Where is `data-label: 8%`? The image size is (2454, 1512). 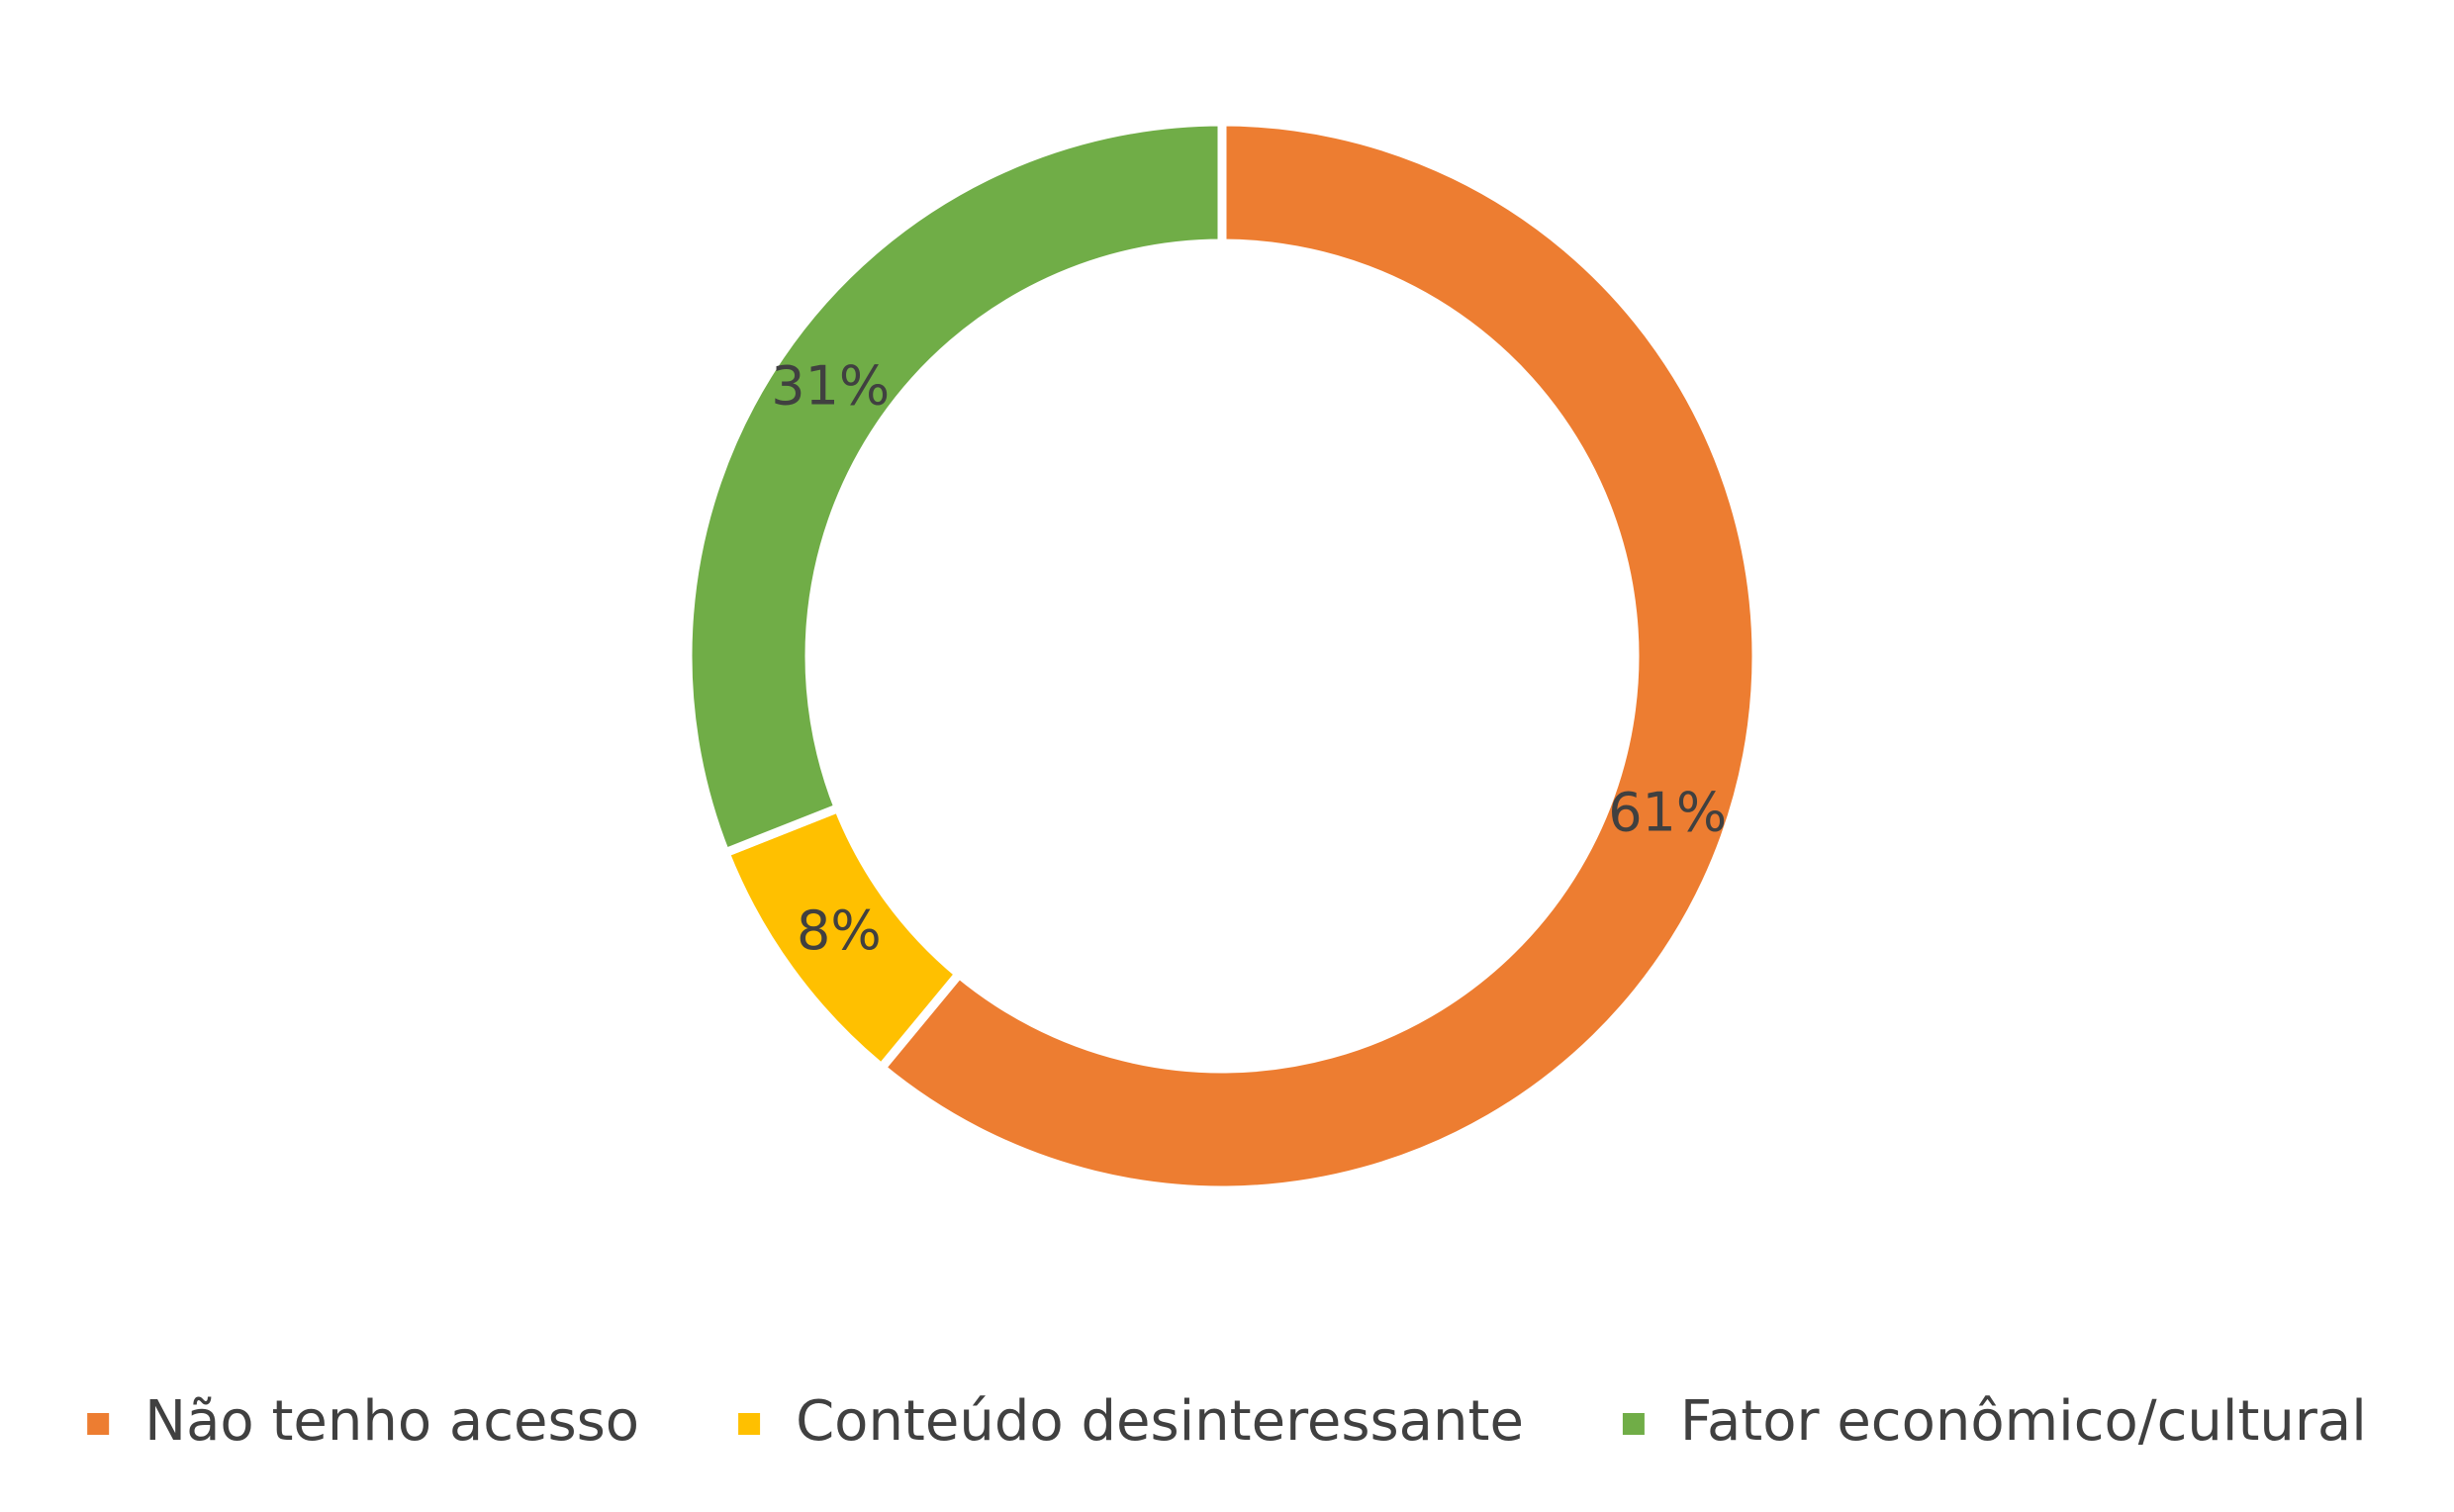 data-label: 8% is located at coordinates (839, 931).